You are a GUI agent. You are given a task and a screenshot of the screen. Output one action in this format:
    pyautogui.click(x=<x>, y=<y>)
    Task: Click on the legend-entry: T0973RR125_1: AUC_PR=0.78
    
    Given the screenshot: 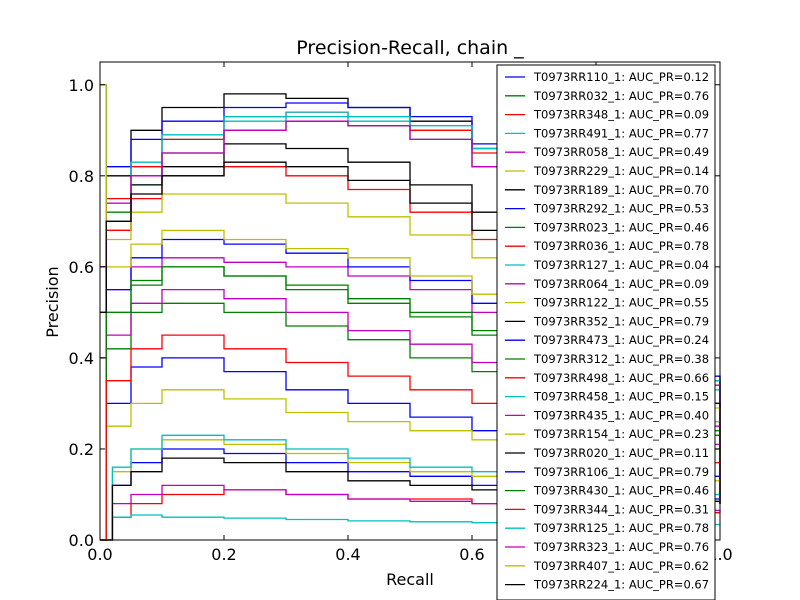 What is the action you would take?
    pyautogui.click(x=621, y=528)
    